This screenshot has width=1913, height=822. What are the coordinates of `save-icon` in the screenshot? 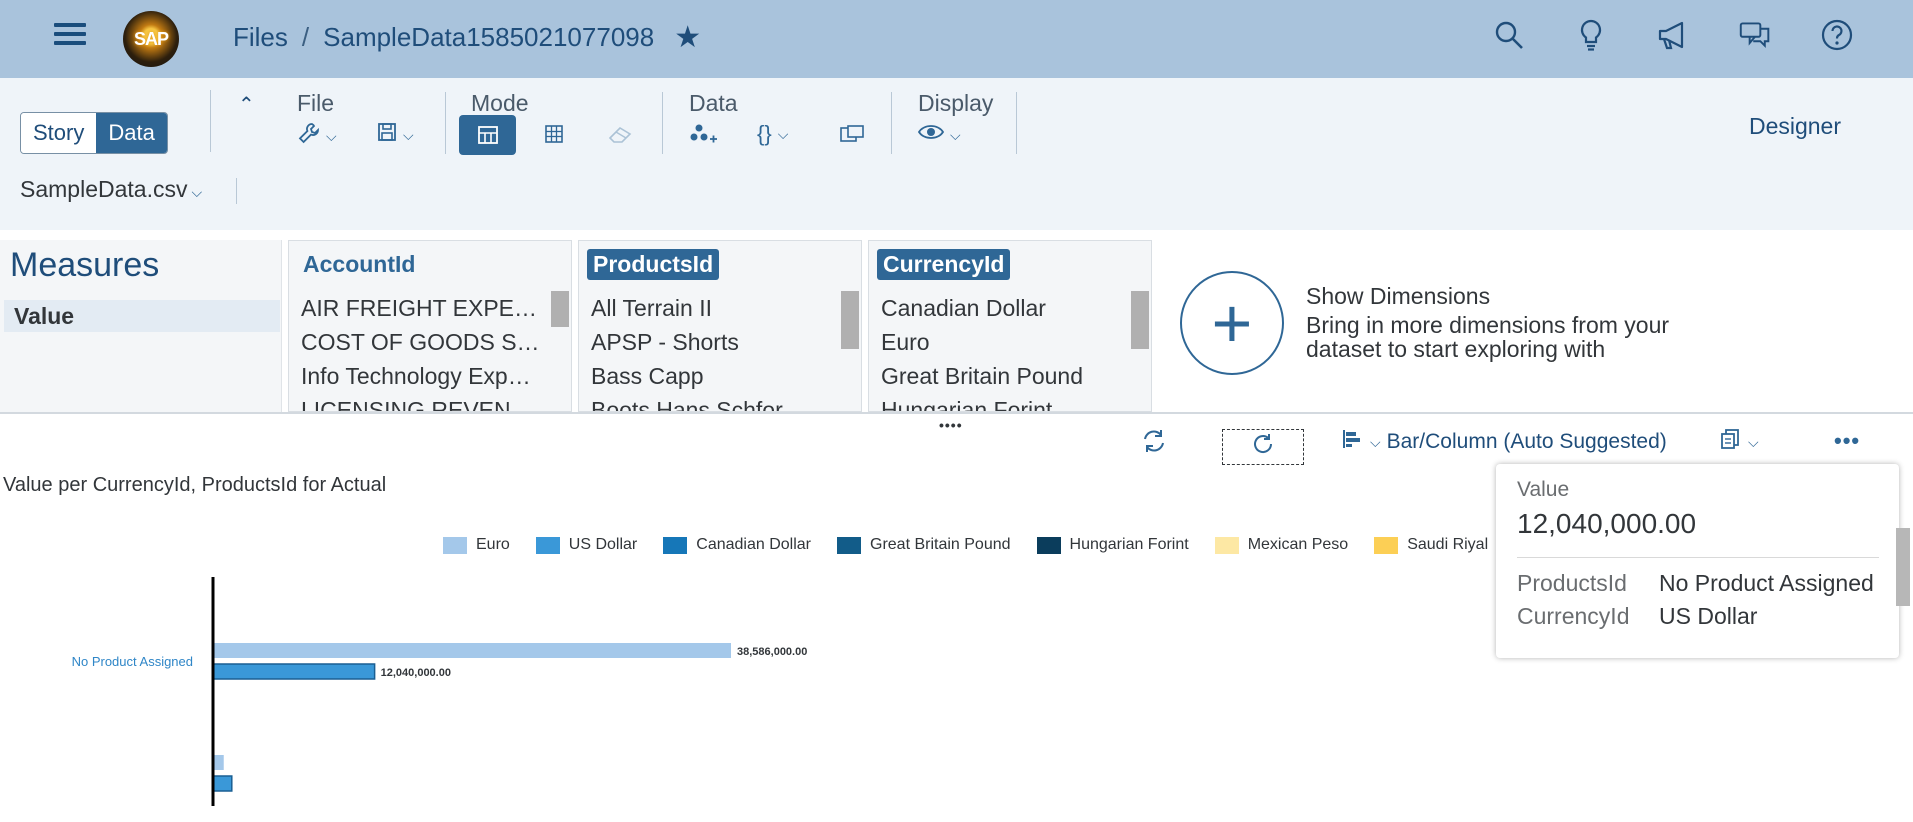 It's located at (387, 135).